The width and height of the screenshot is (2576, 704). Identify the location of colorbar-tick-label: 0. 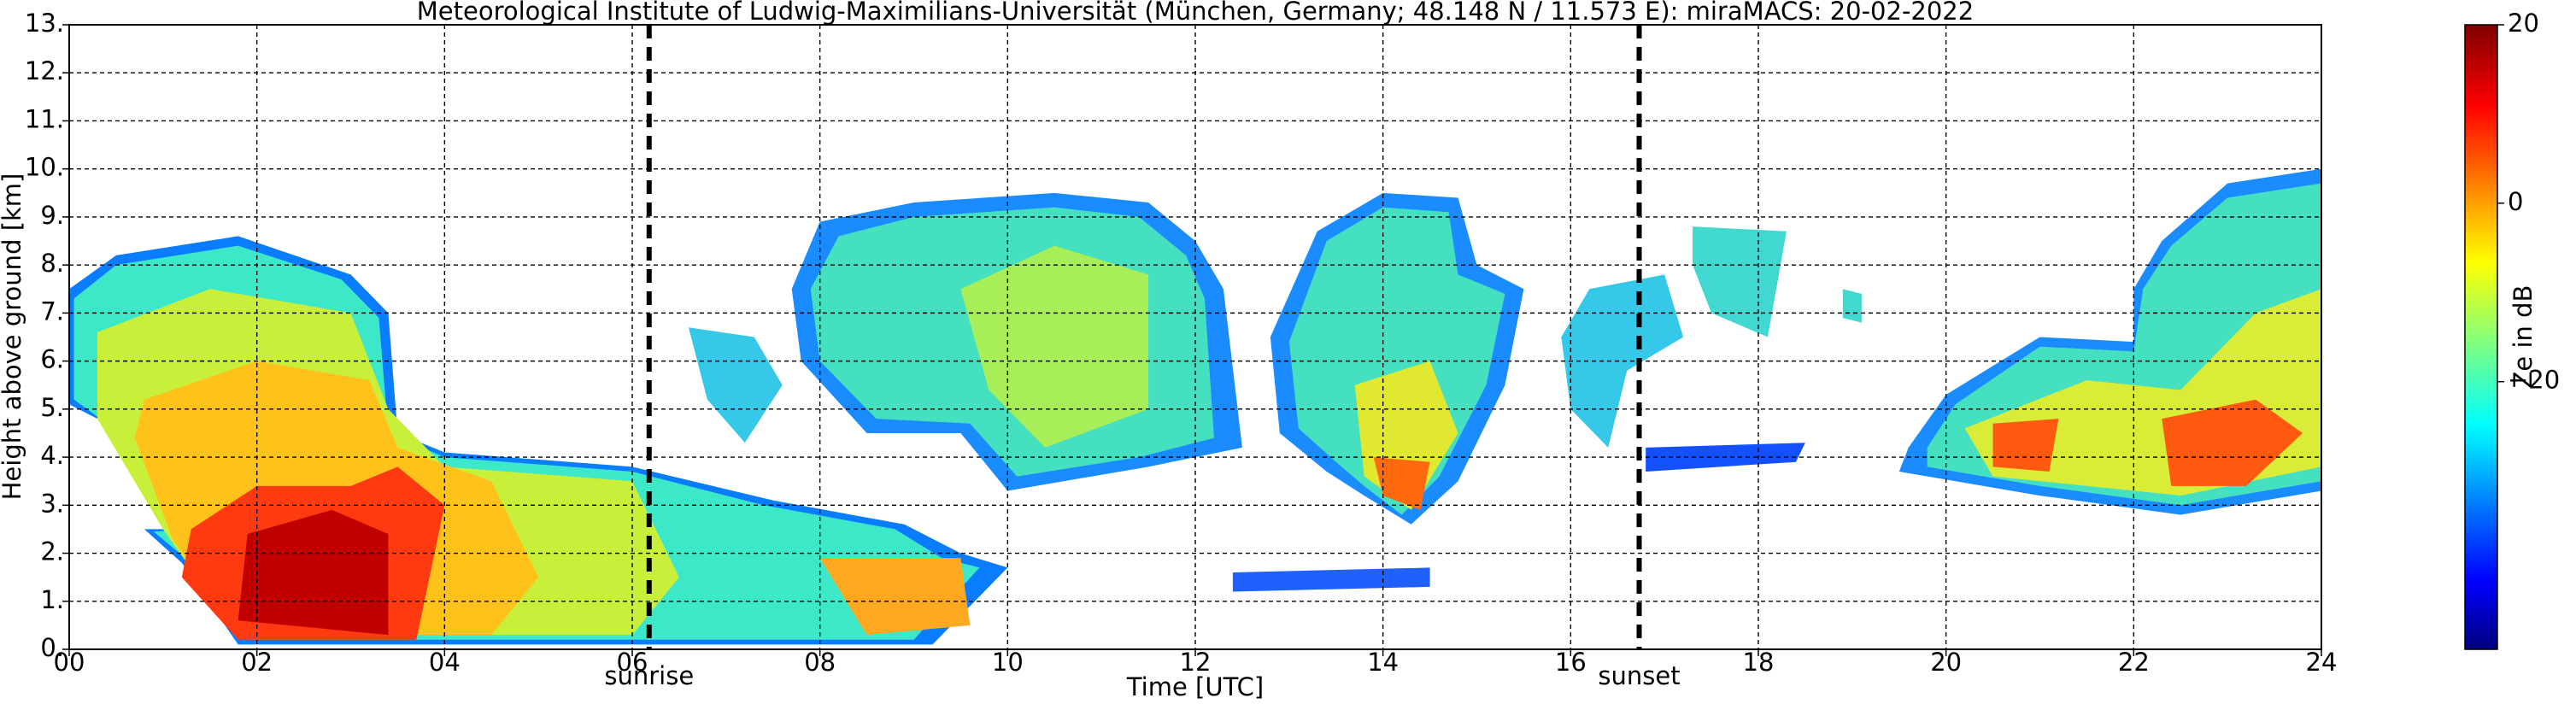
(2515, 201).